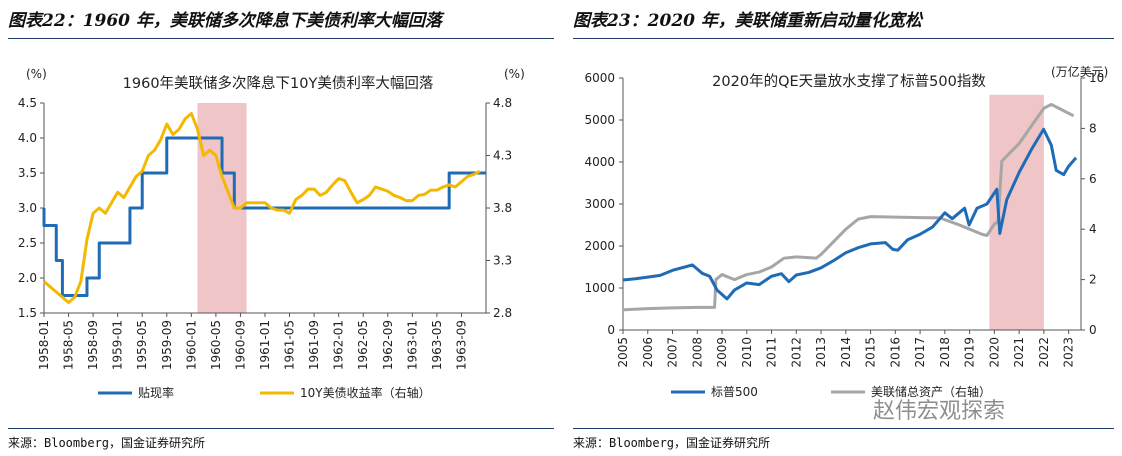  What do you see at coordinates (673, 352) in the screenshot?
I see `x-axis-tick-label: 2007` at bounding box center [673, 352].